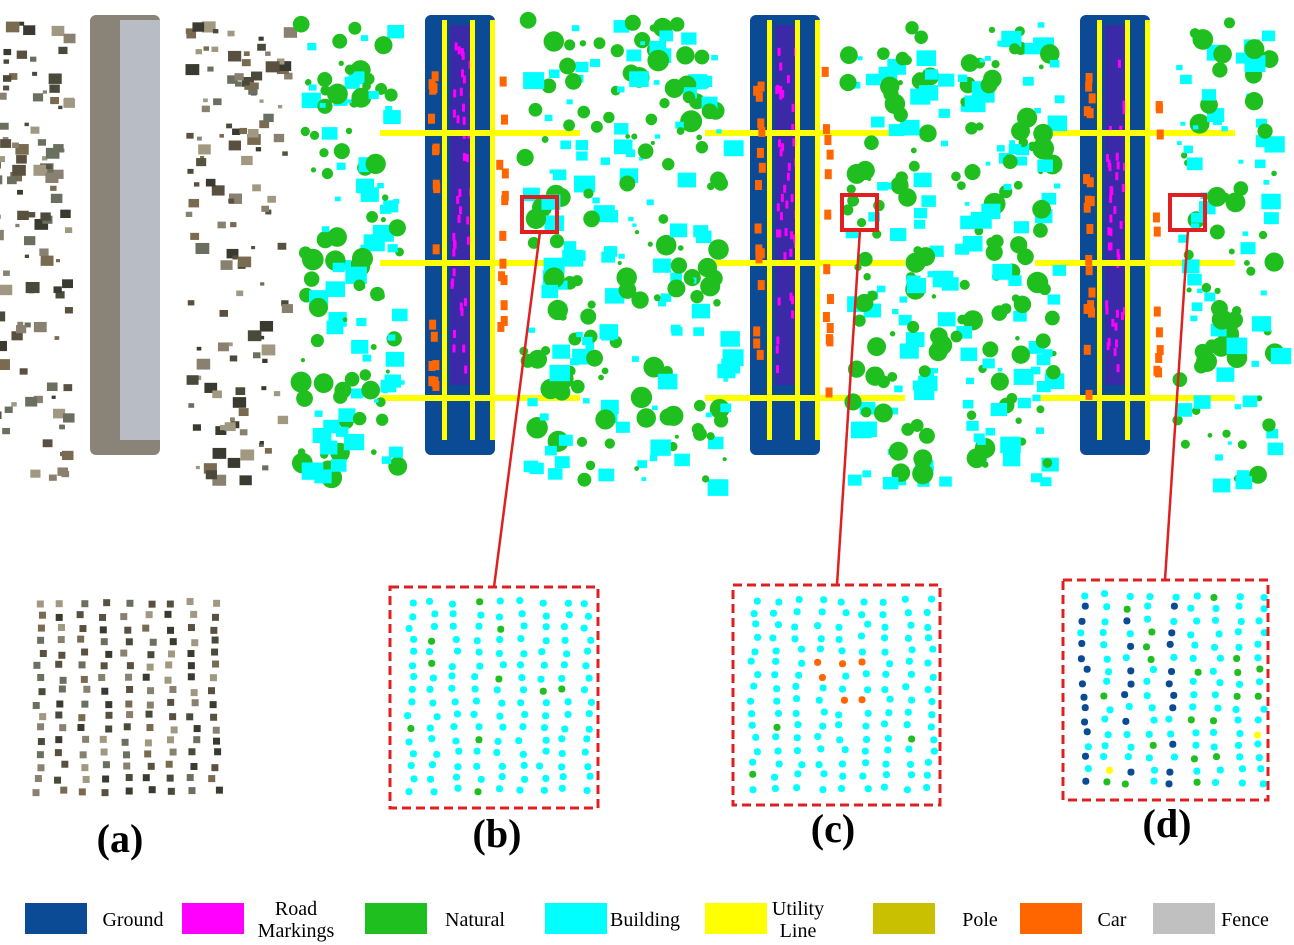  What do you see at coordinates (133, 920) in the screenshot?
I see `legend-label: Ground` at bounding box center [133, 920].